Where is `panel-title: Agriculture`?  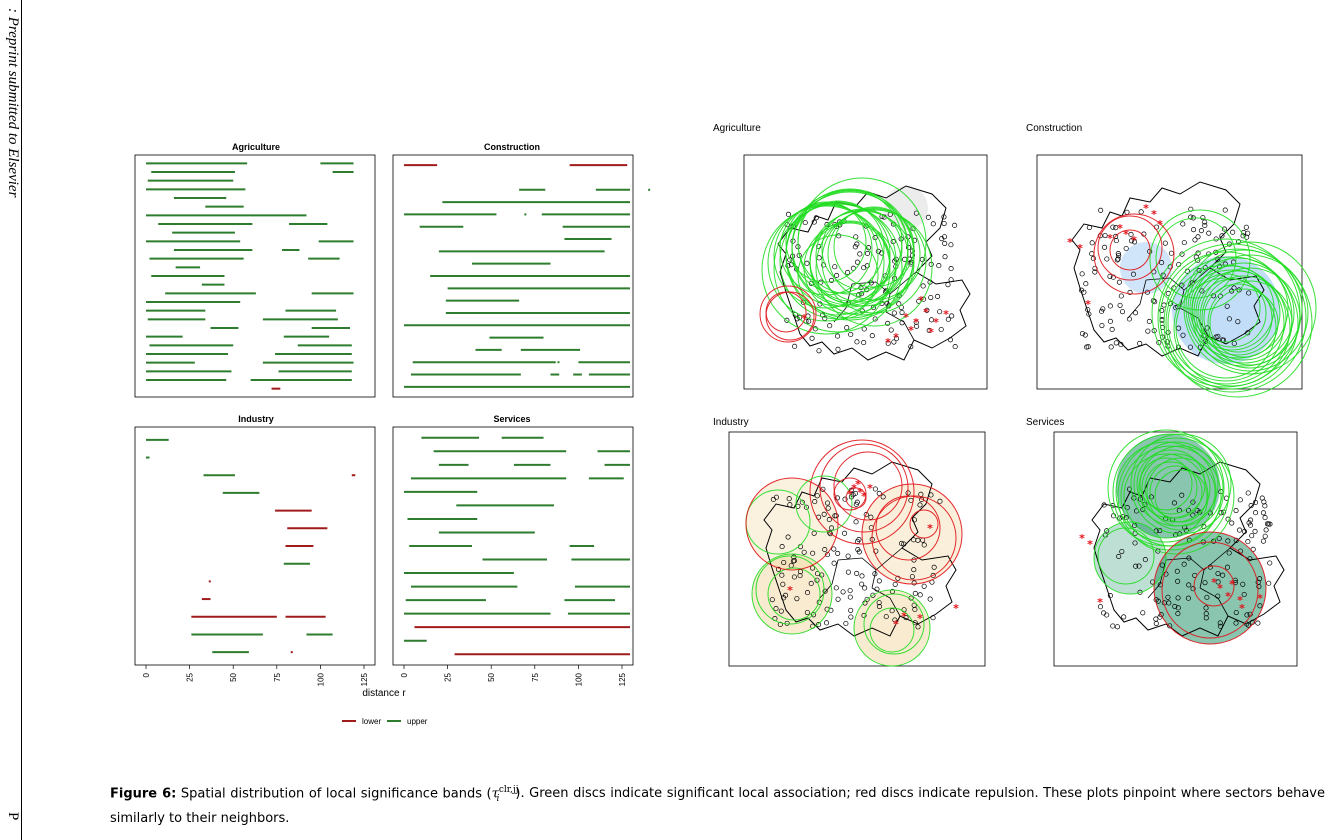 panel-title: Agriculture is located at coordinates (256, 147).